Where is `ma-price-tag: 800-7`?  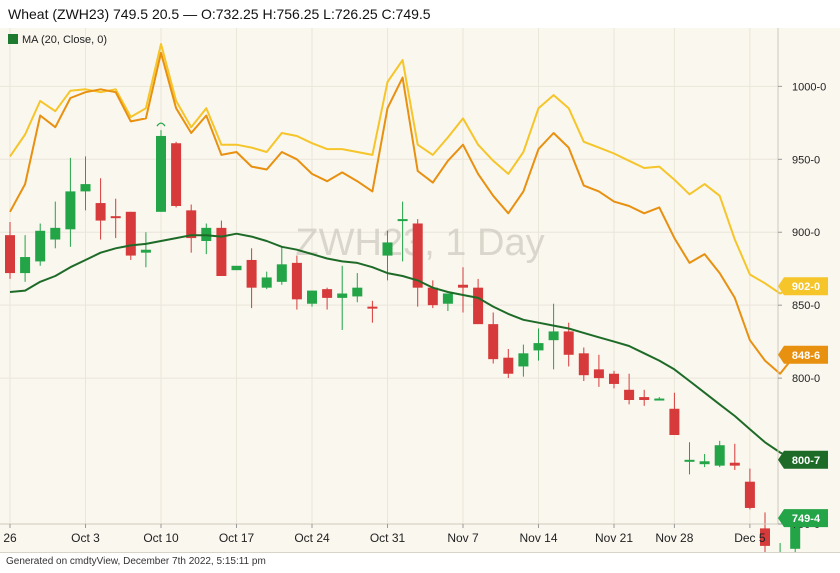
ma-price-tag: 800-7 is located at coordinates (803, 459).